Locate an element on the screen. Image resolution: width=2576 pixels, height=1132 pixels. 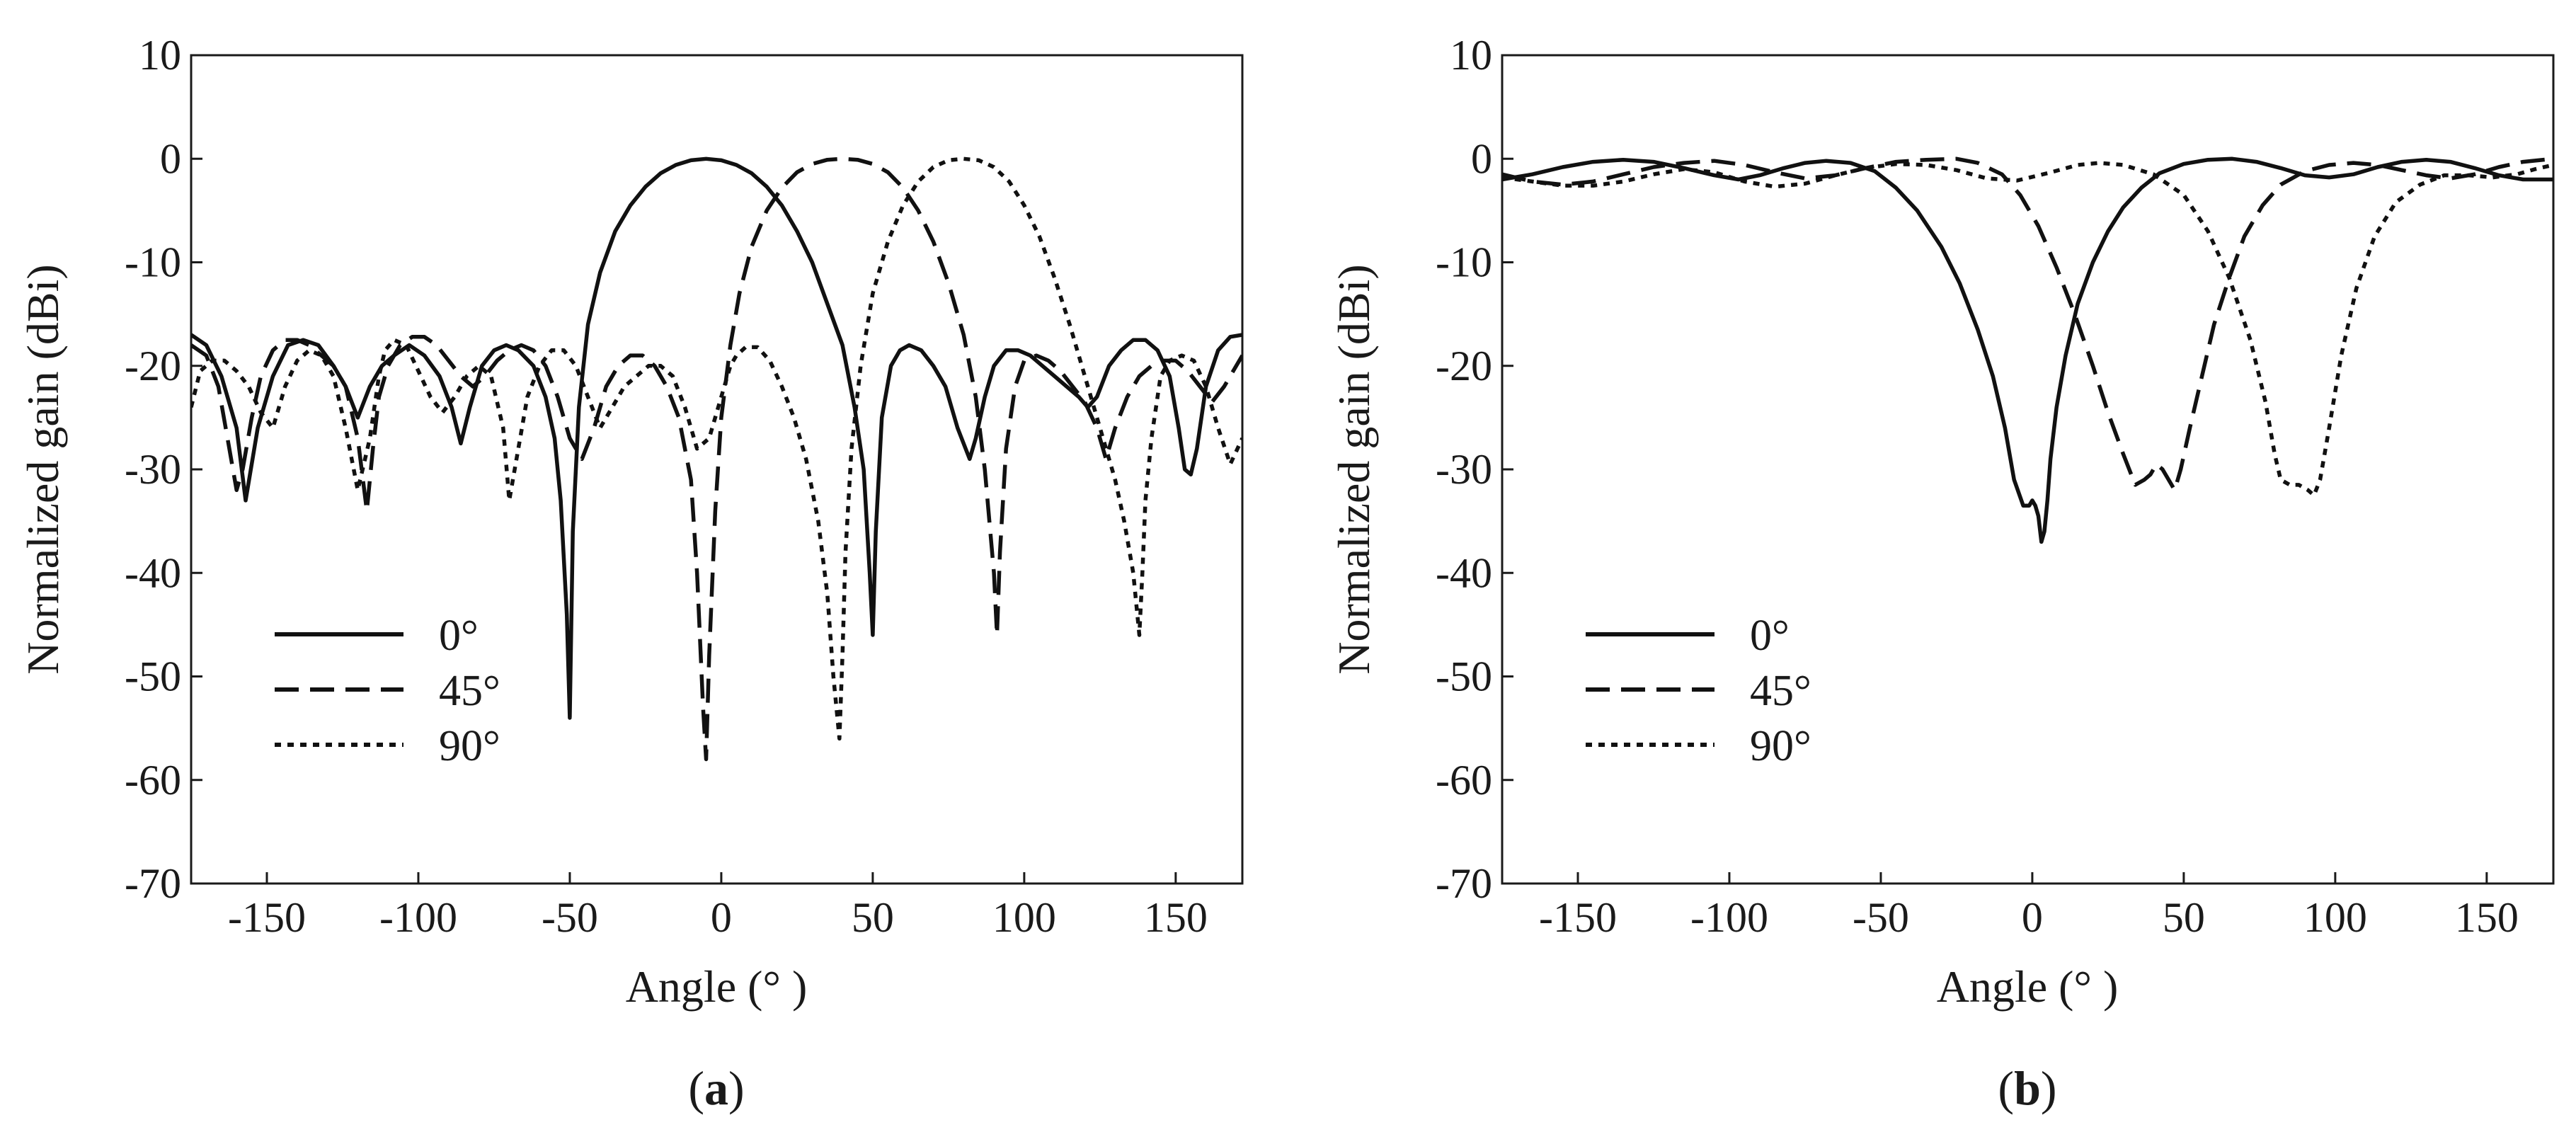
x-axis-a: -150 -100 -50 0 50 100 150 is located at coordinates (718, 906).